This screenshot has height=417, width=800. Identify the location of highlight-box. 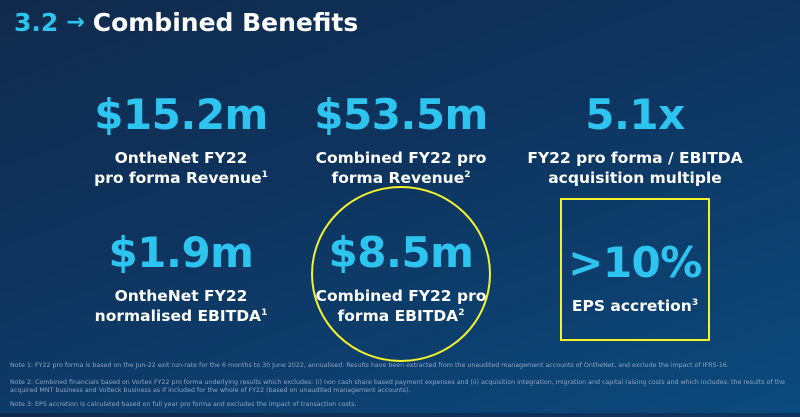
(635, 269).